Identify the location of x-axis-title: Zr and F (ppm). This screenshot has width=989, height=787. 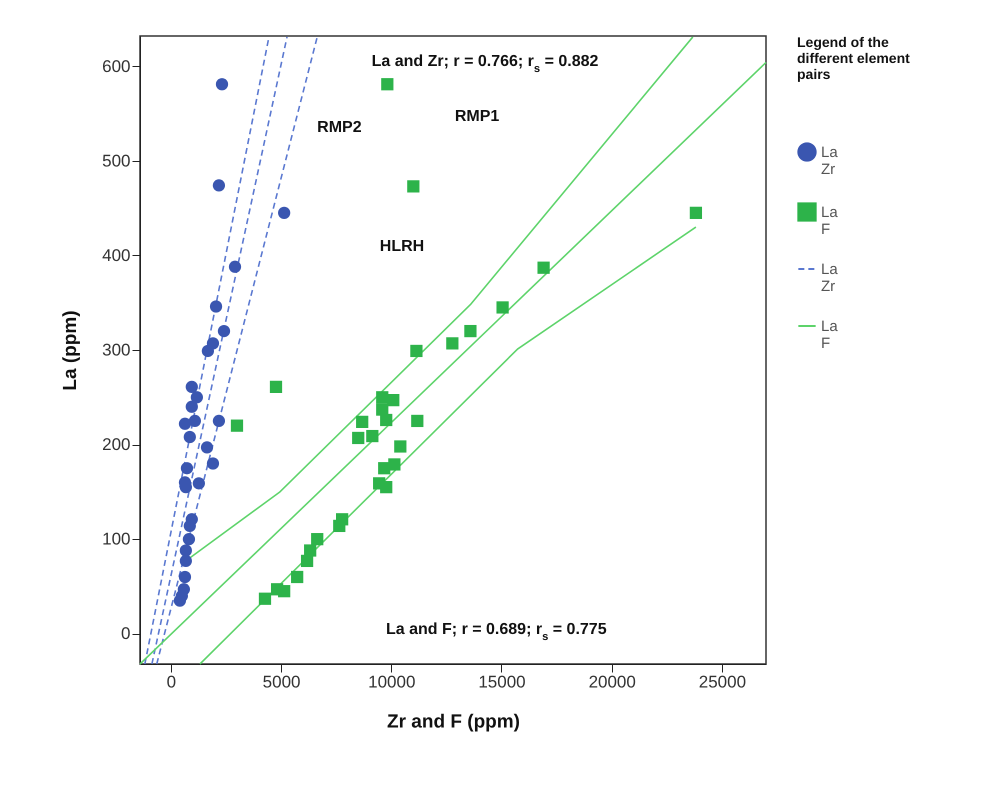
(453, 722).